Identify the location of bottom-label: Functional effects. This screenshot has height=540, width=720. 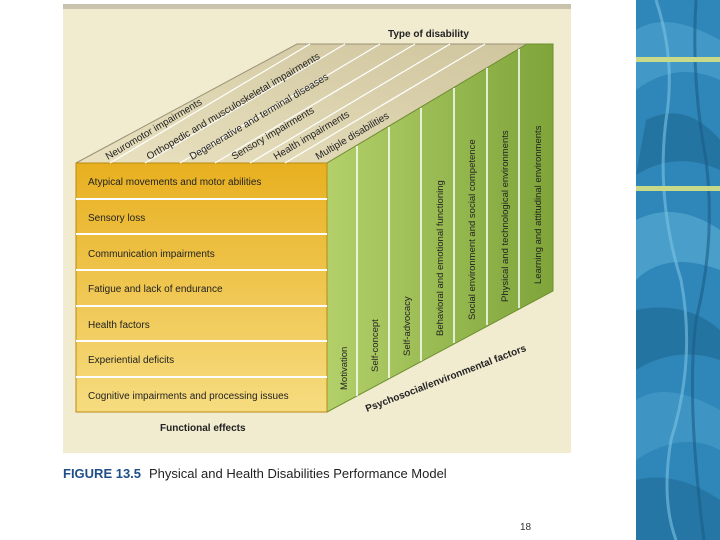
(203, 428).